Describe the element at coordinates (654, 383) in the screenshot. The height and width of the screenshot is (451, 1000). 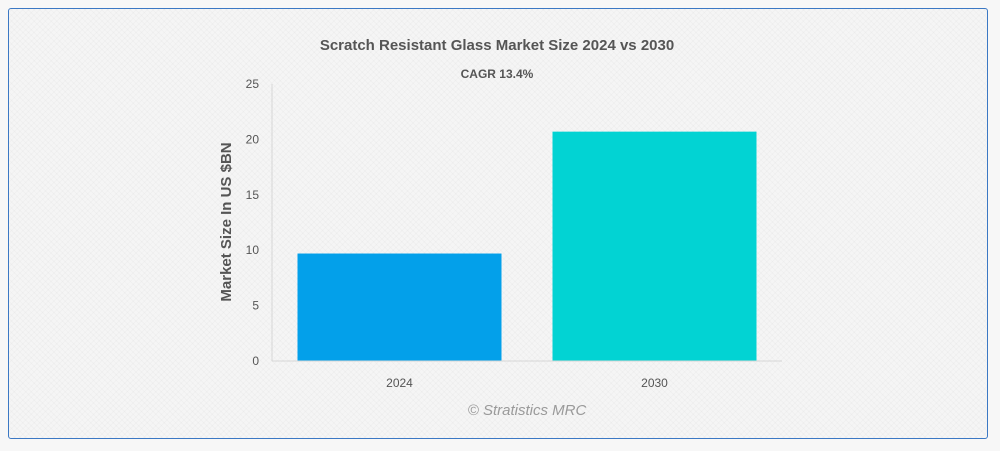
I see `x-tick-label: 2030` at that location.